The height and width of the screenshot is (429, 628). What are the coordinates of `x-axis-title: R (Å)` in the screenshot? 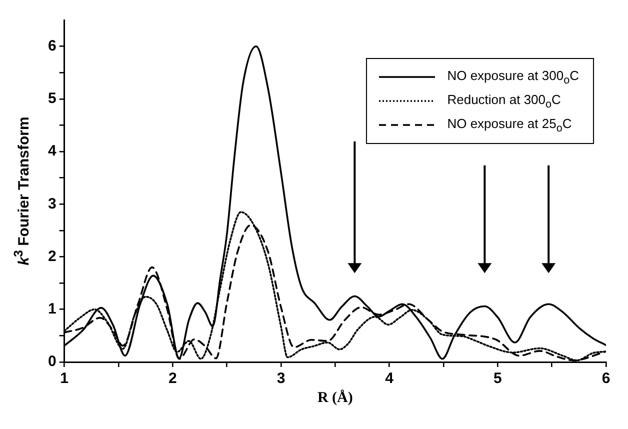 It's located at (335, 398).